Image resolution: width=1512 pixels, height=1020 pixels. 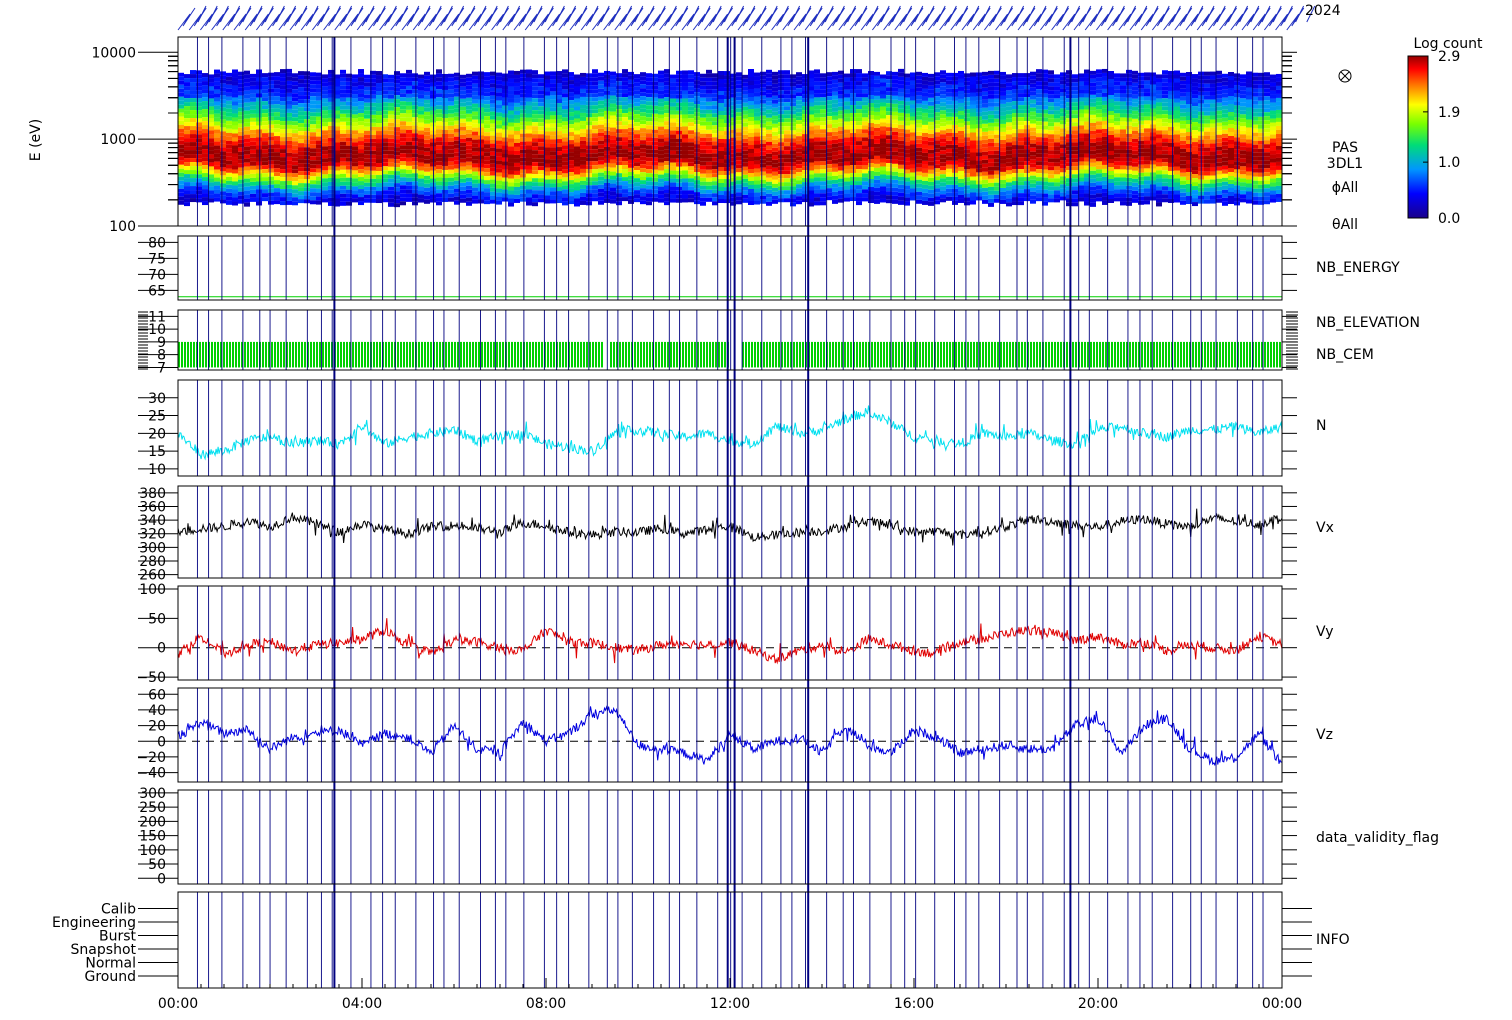 I want to click on vx-frame, so click(x=730, y=532).